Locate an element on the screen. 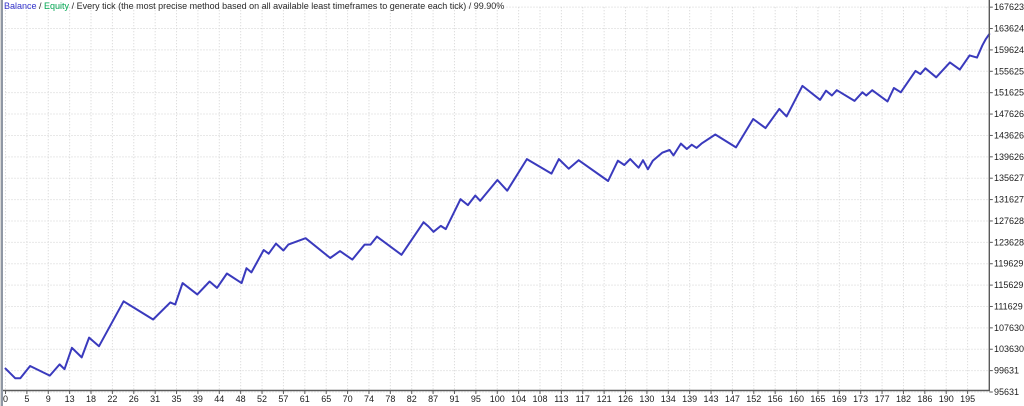  x-tick-label: 165 is located at coordinates (817, 399).